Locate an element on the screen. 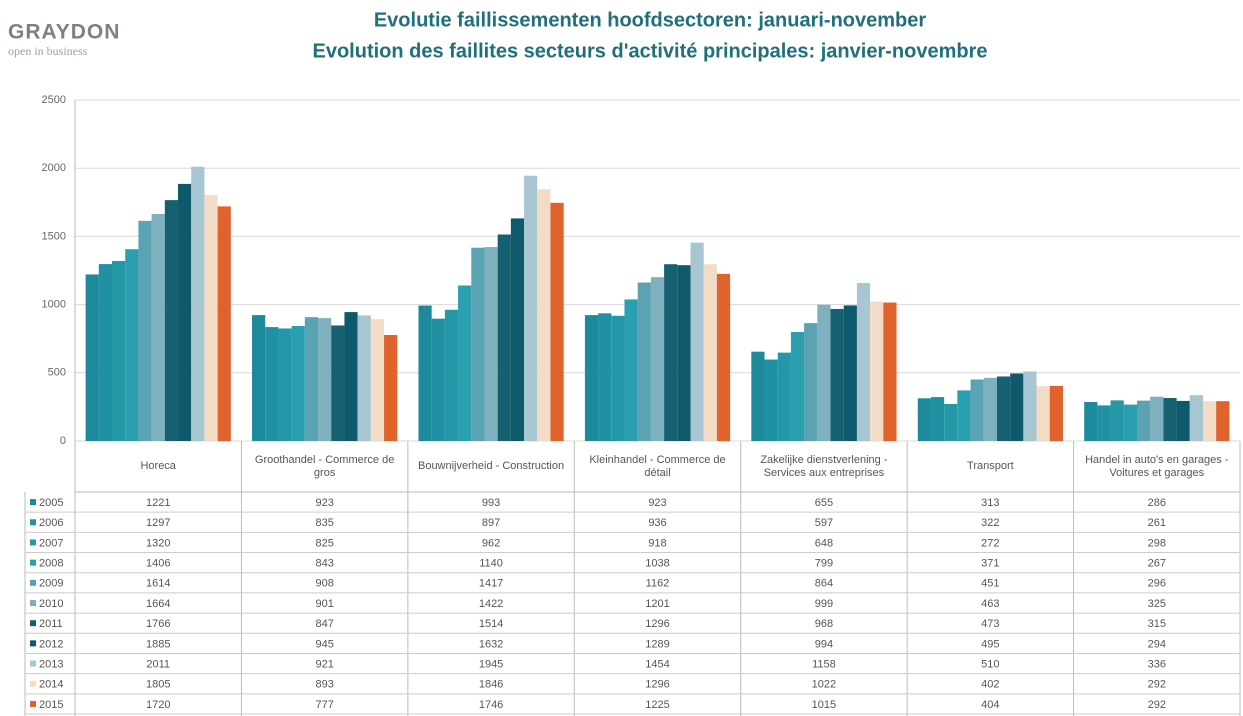  x-tick-label: Horeca is located at coordinates (158, 466).